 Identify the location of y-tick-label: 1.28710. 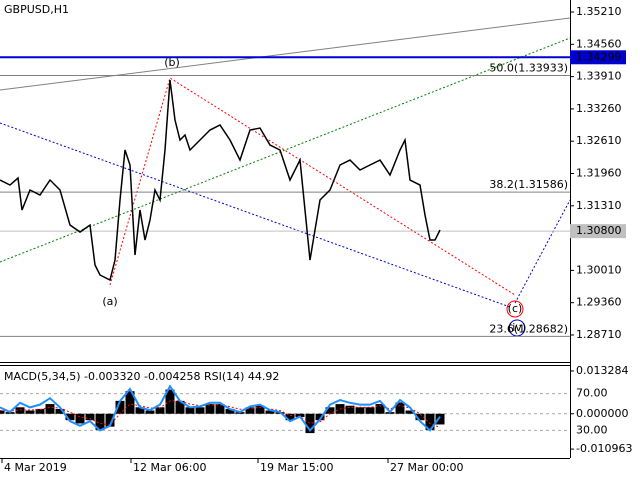
(599, 334).